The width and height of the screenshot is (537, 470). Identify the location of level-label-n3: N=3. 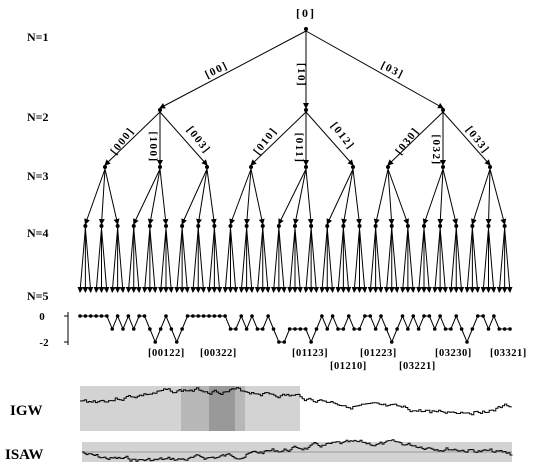
(38, 176).